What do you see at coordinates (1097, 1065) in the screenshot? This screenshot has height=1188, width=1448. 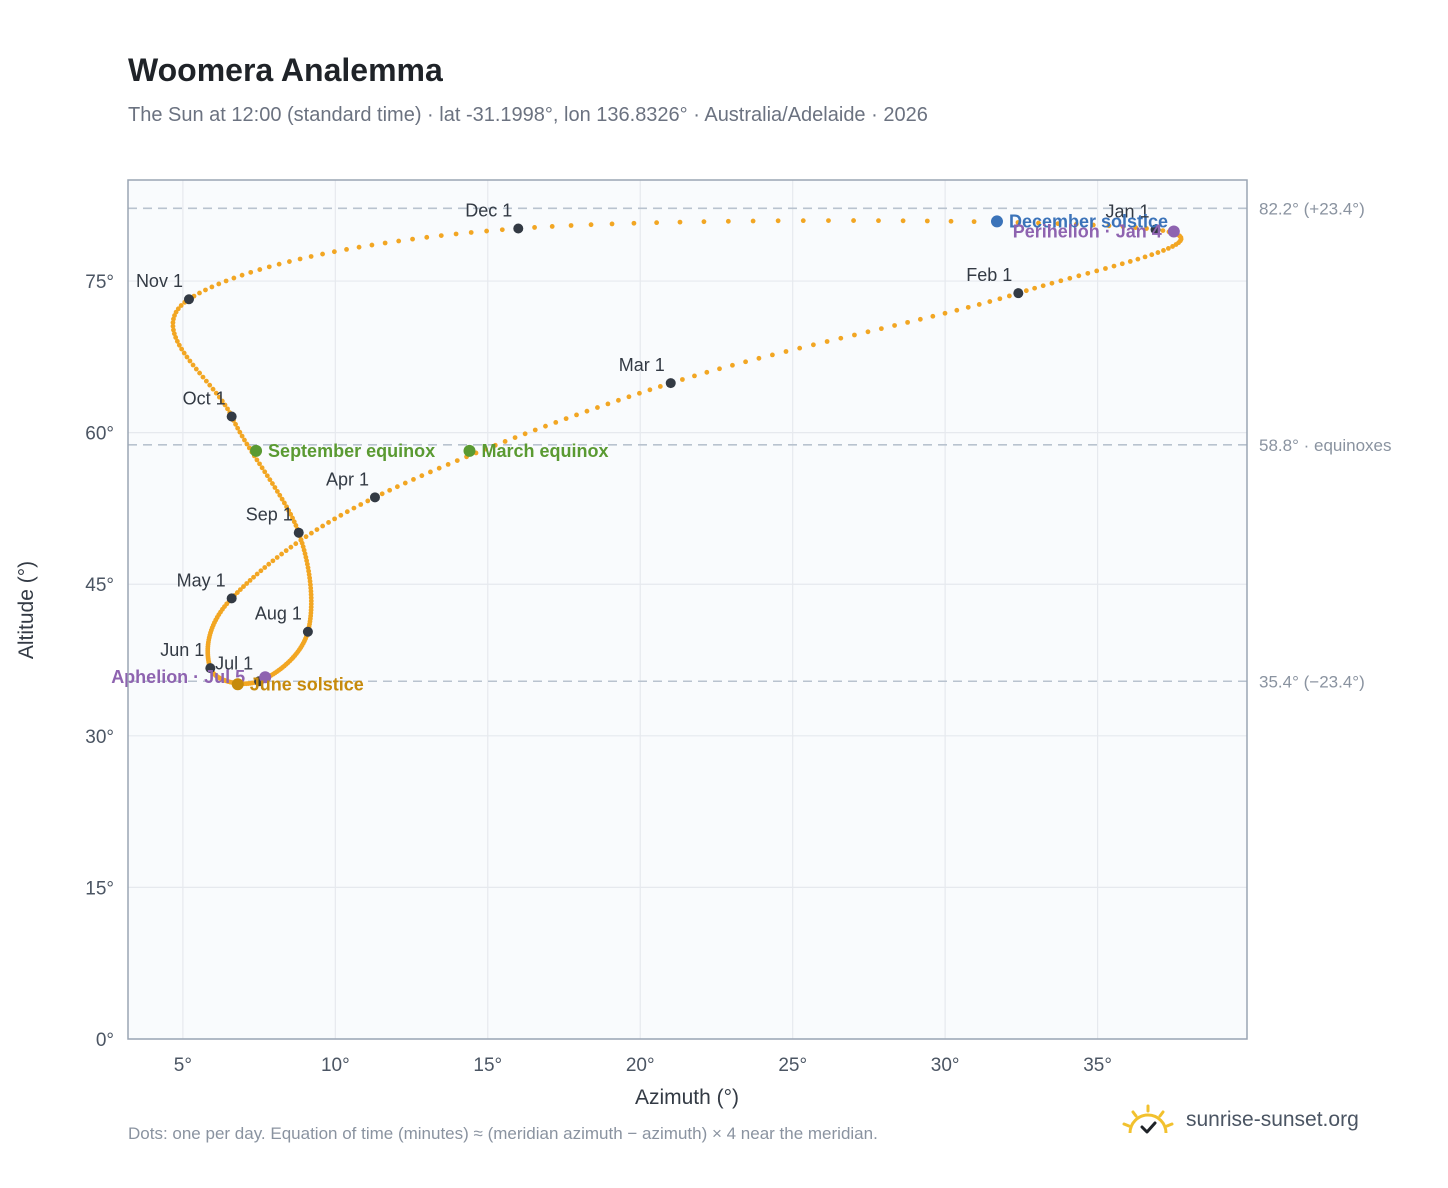 I see `x-tick-label: 35°` at bounding box center [1097, 1065].